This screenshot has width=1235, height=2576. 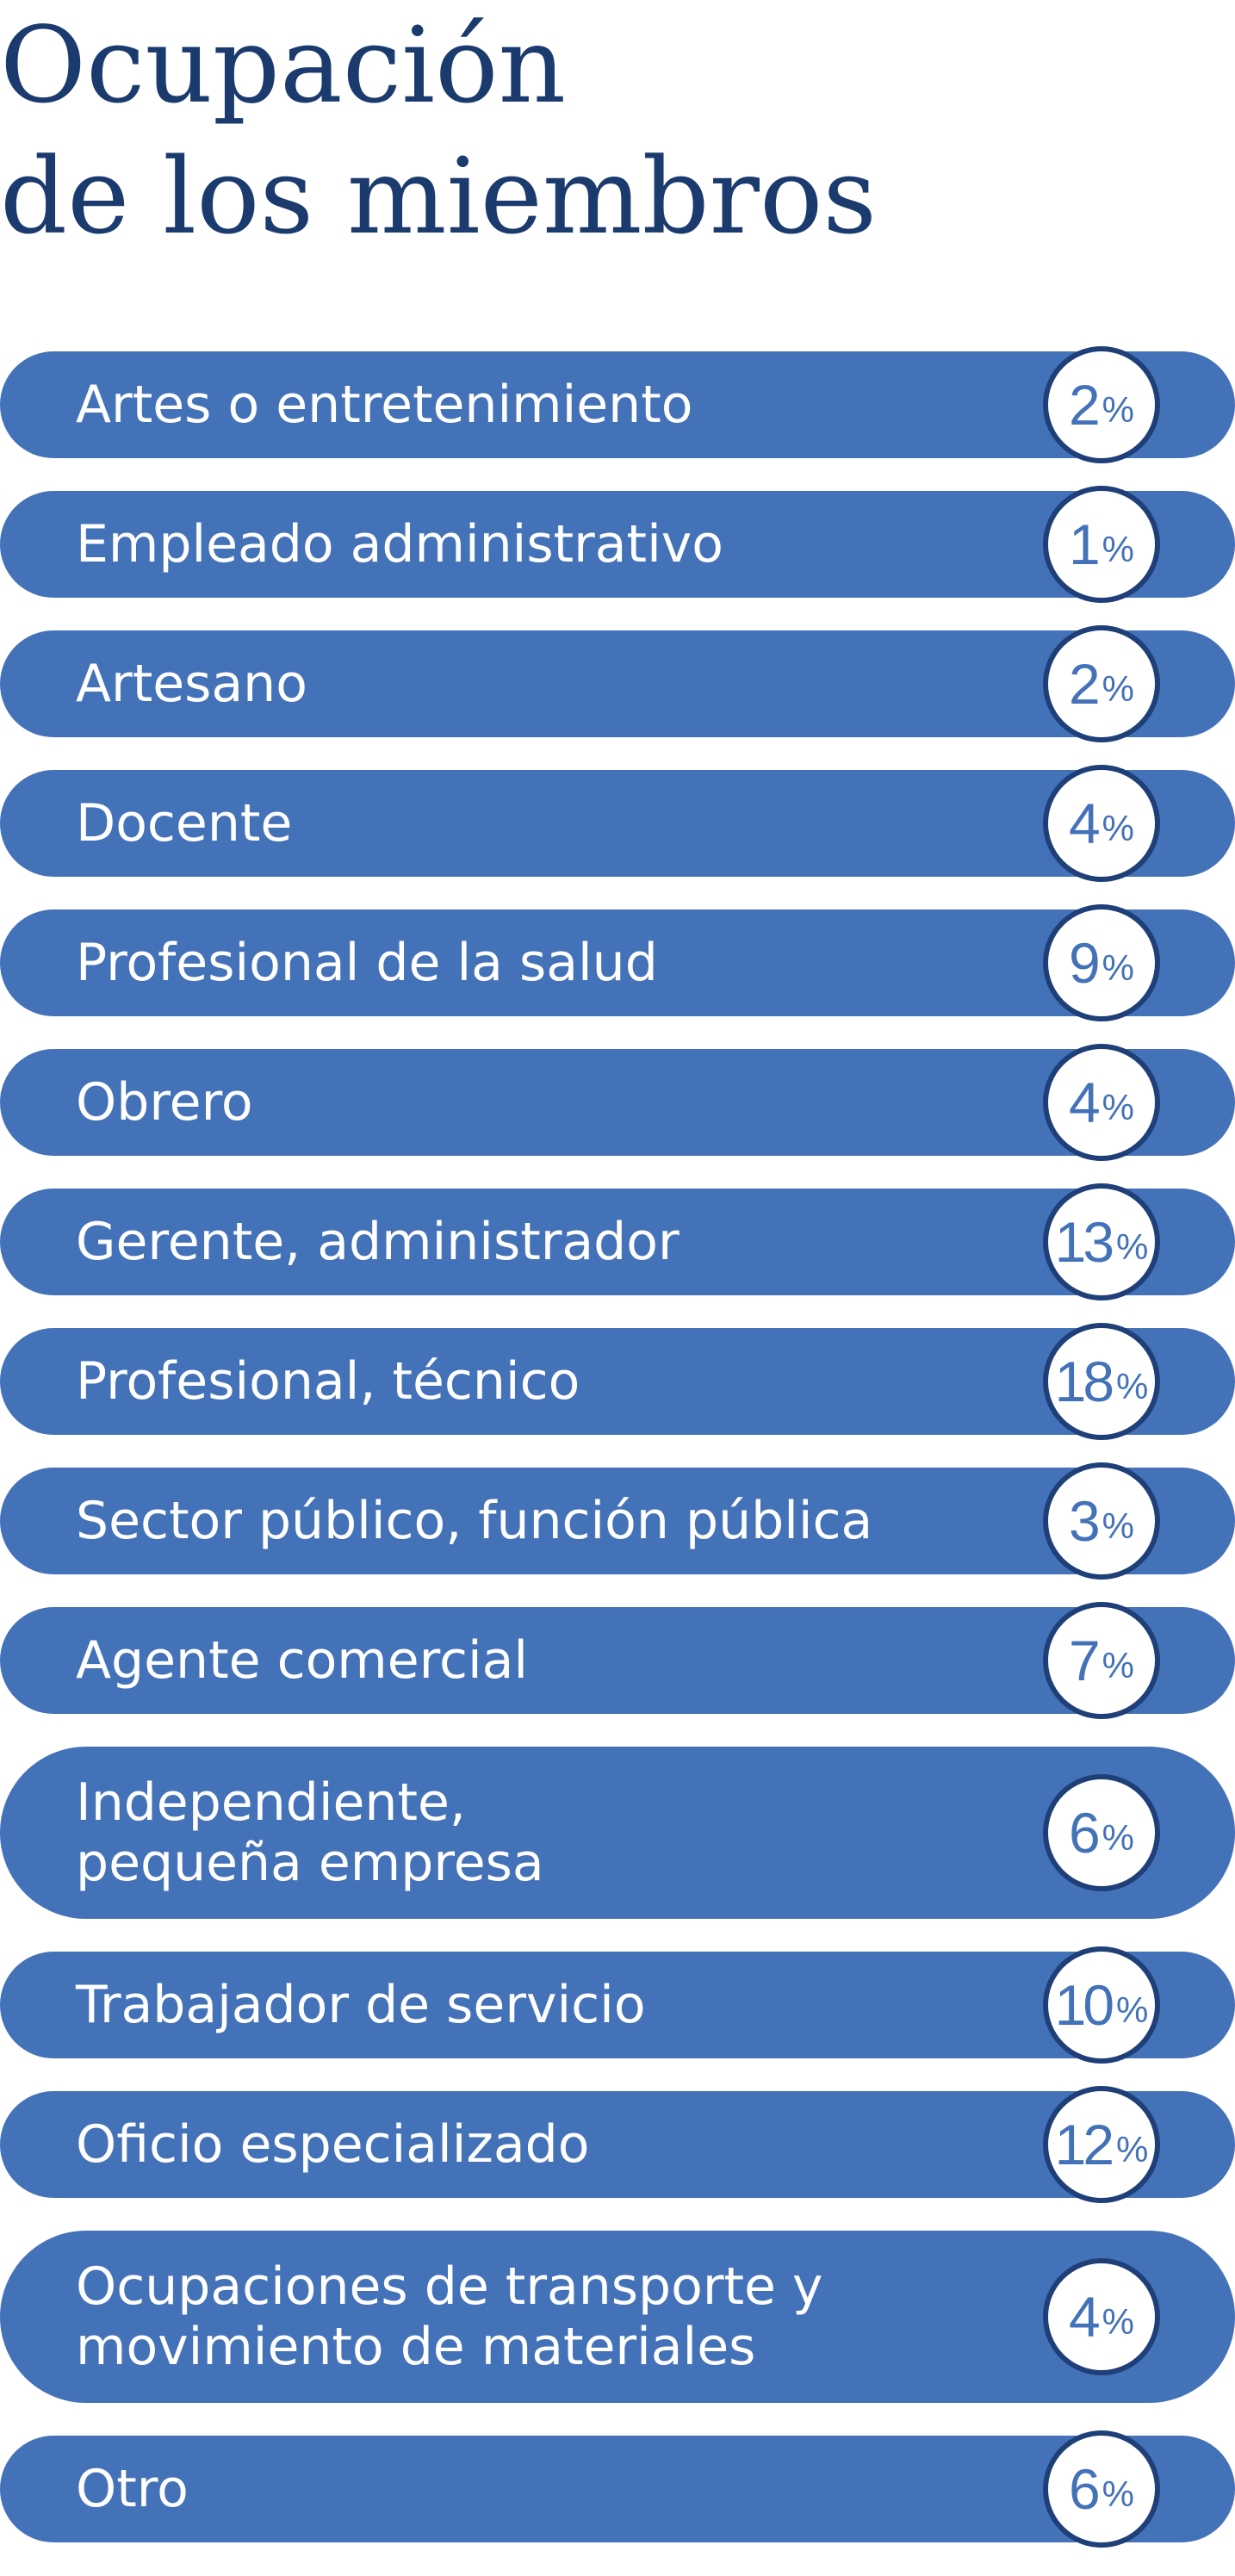 I want to click on percentage-value: 3, so click(x=1084, y=1521).